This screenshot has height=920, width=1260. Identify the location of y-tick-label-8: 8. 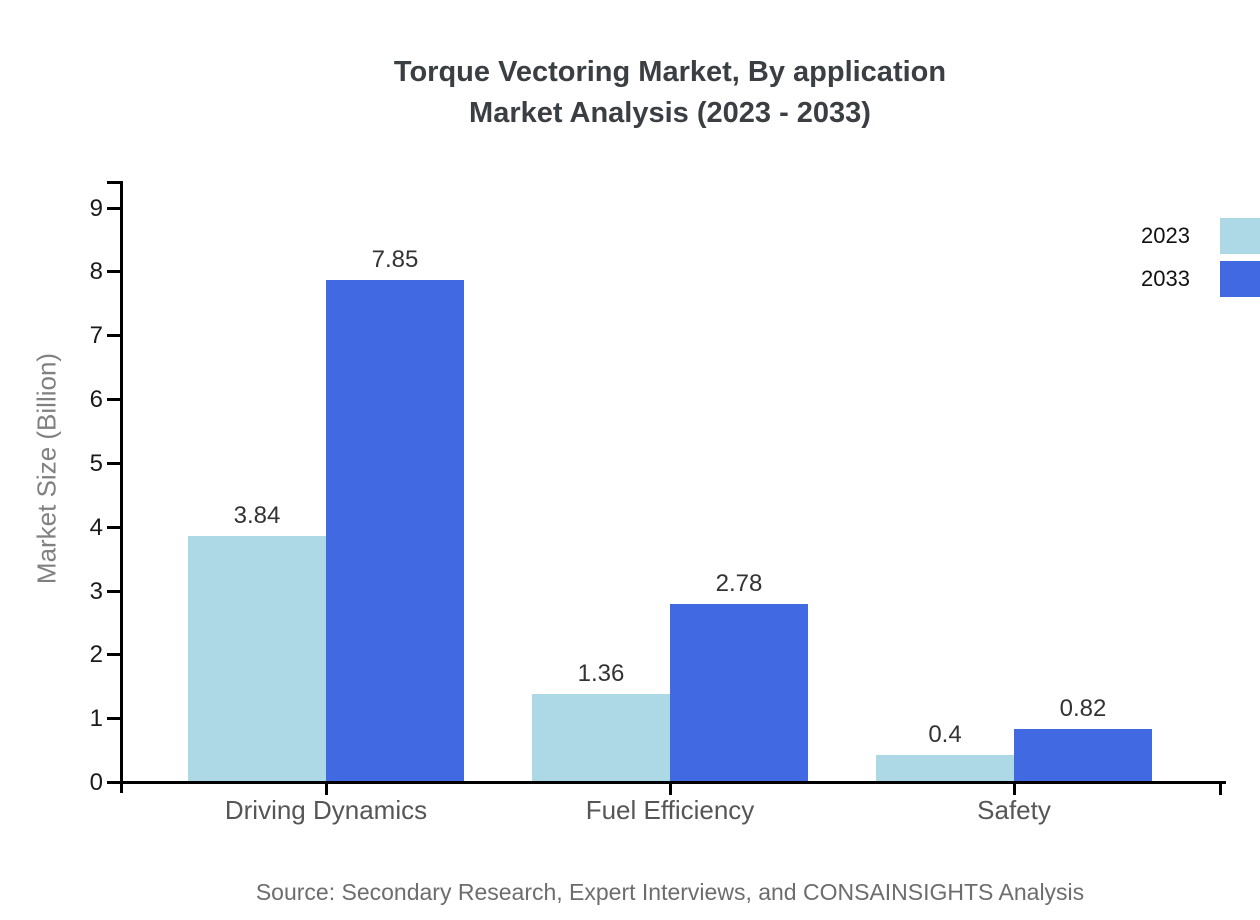
(96, 272).